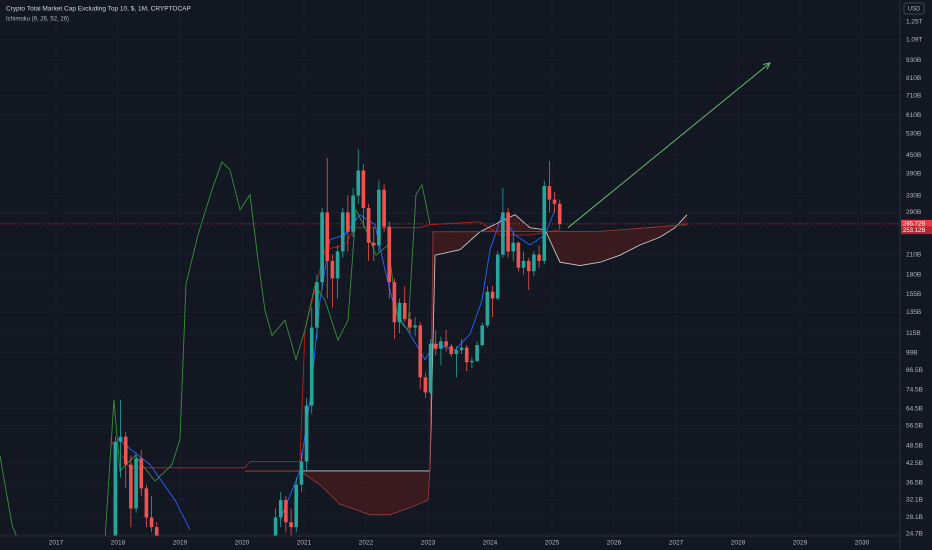 This screenshot has width=932, height=550. What do you see at coordinates (913, 60) in the screenshot?
I see `y-tick-label: 930B` at bounding box center [913, 60].